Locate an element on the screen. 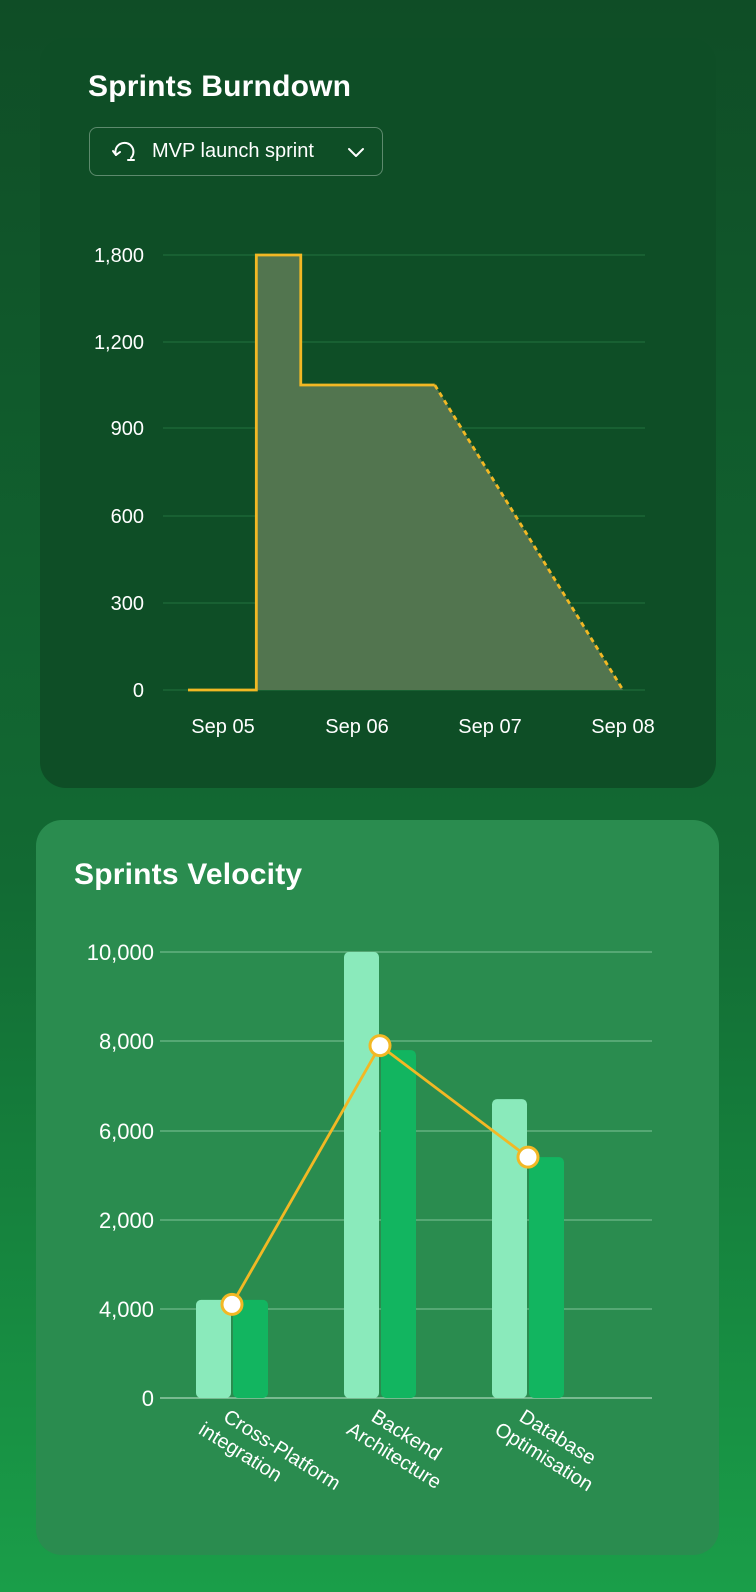 The width and height of the screenshot is (756, 1592). burndown-x-tick-label: Sep 06 is located at coordinates (356, 727).